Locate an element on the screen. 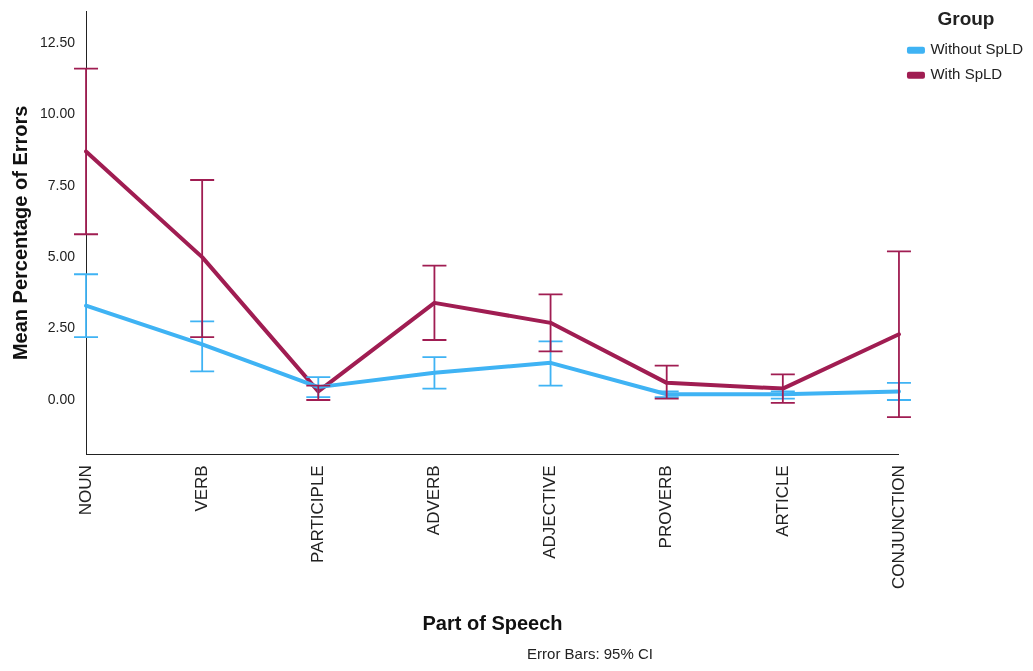 The width and height of the screenshot is (1033, 671). x-tick-label: PARTICIPLE is located at coordinates (317, 514).